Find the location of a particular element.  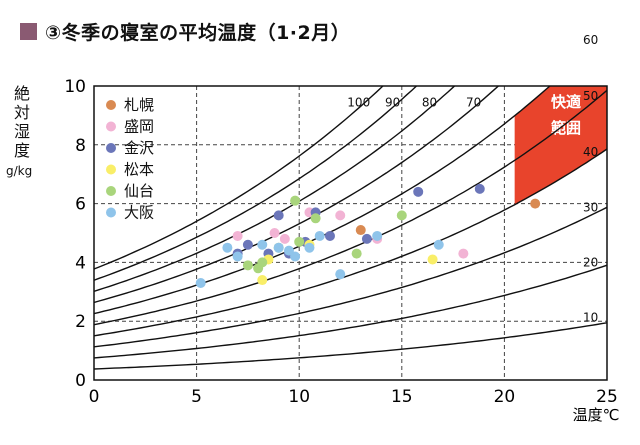

rh-curve-label: 60 is located at coordinates (590, 40).